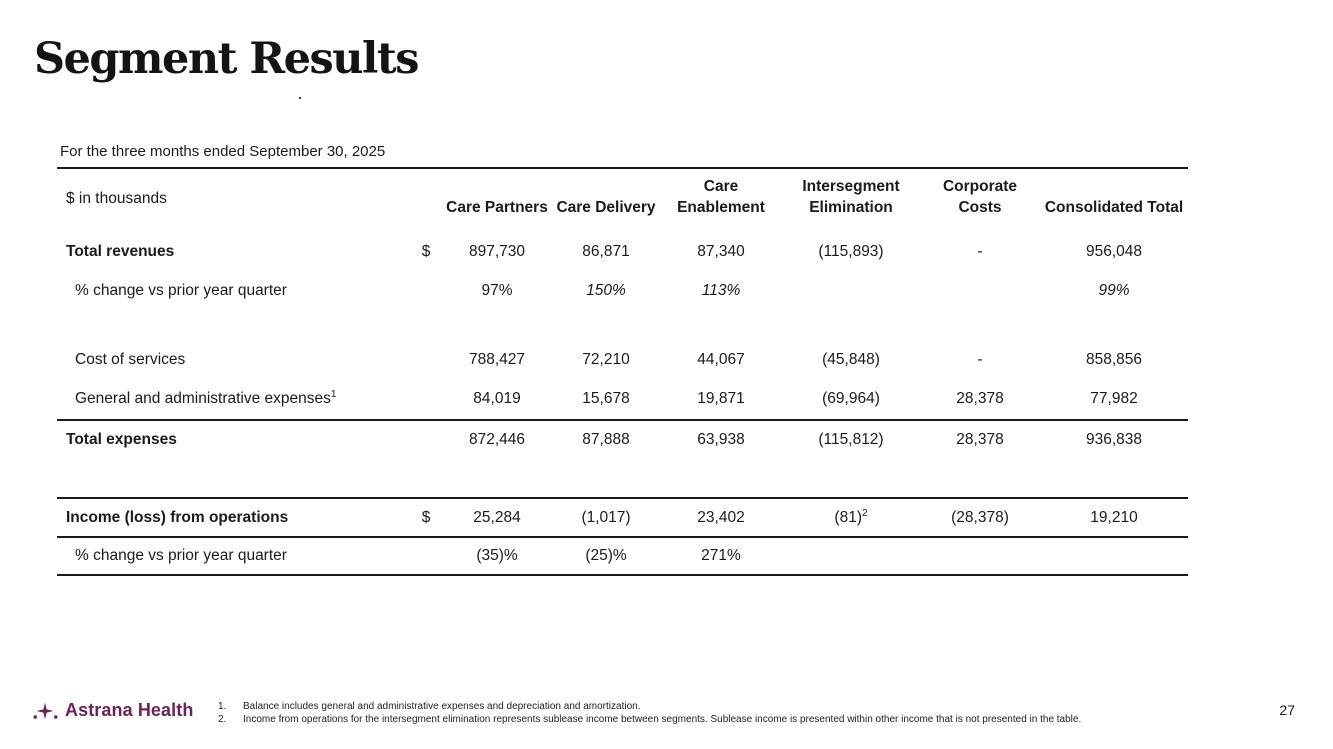 This screenshot has width=1333, height=749. I want to click on page-number: 27, so click(1287, 710).